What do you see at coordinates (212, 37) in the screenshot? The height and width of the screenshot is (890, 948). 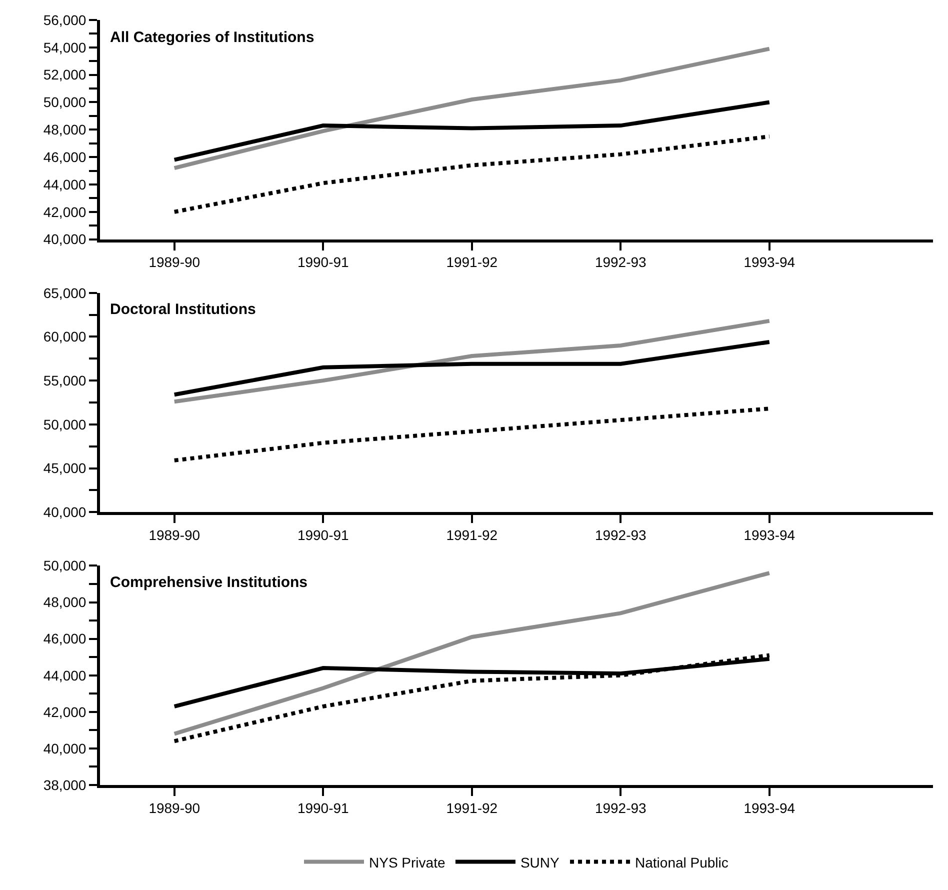 I see `text: All Categories of Institutions` at bounding box center [212, 37].